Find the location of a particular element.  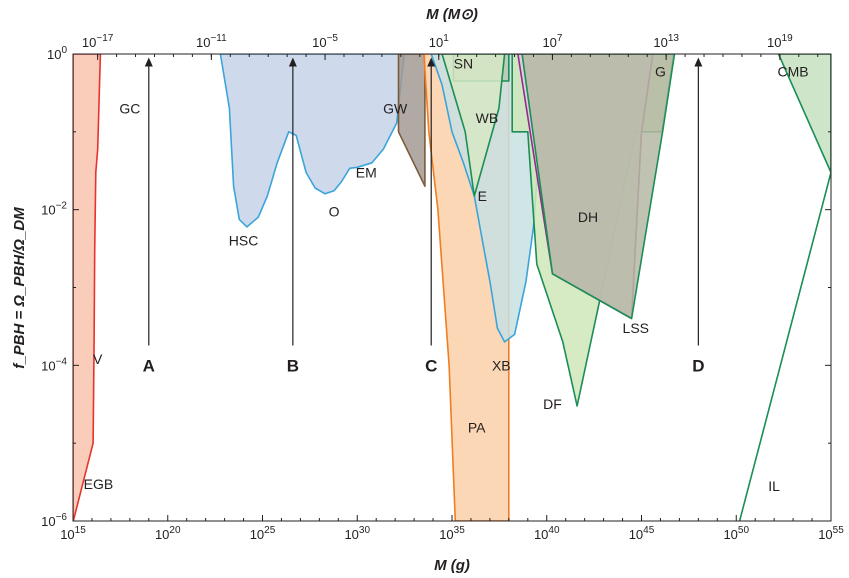

x2-tick-label: 1019 is located at coordinates (780, 41).